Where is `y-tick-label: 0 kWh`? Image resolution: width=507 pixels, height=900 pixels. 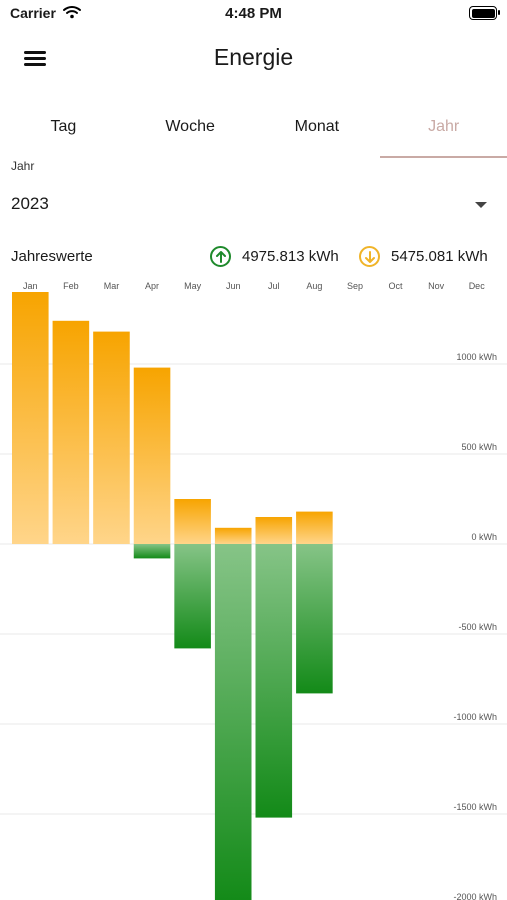
y-tick-label: 0 kWh is located at coordinates (484, 537).